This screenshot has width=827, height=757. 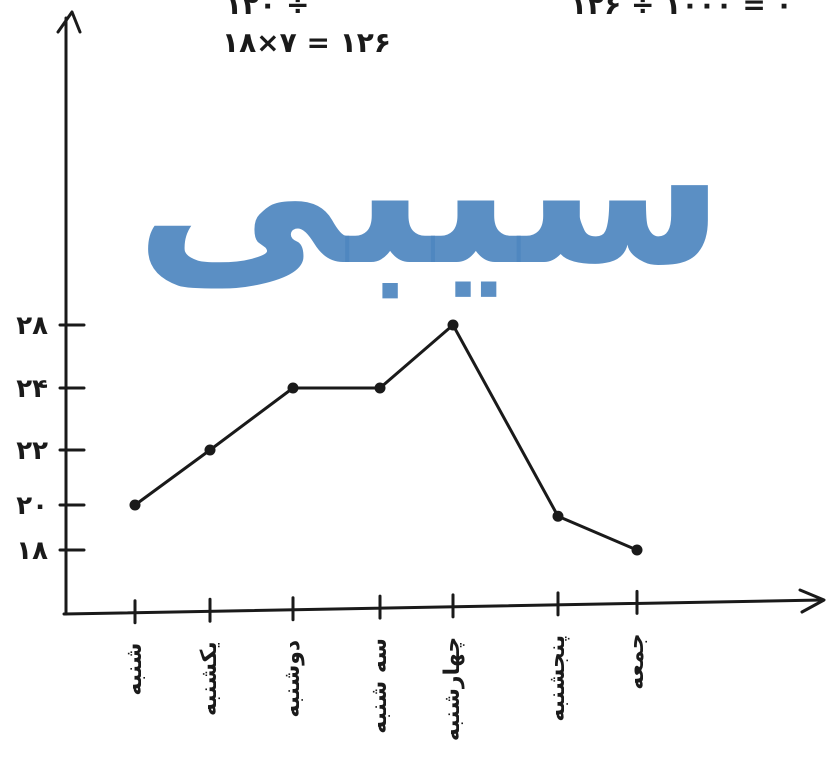 What do you see at coordinates (69, 22) in the screenshot?
I see `y-axis-arrow` at bounding box center [69, 22].